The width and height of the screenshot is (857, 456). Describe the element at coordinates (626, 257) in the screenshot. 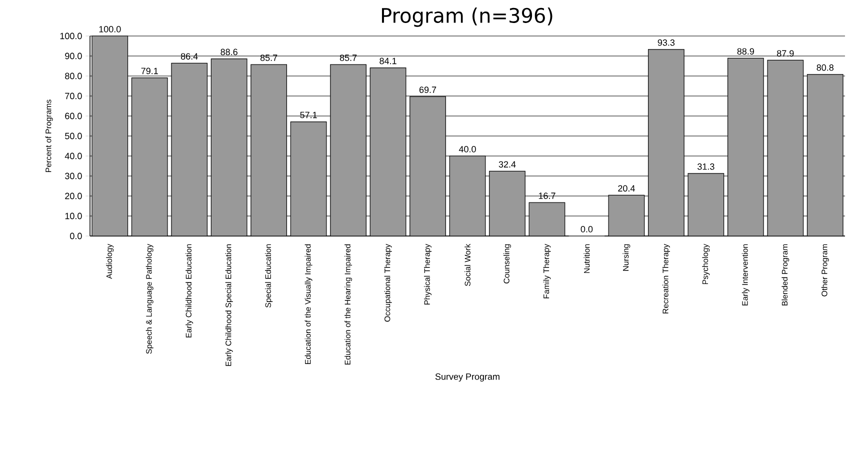

I see `x-tick-label: Nursing` at that location.